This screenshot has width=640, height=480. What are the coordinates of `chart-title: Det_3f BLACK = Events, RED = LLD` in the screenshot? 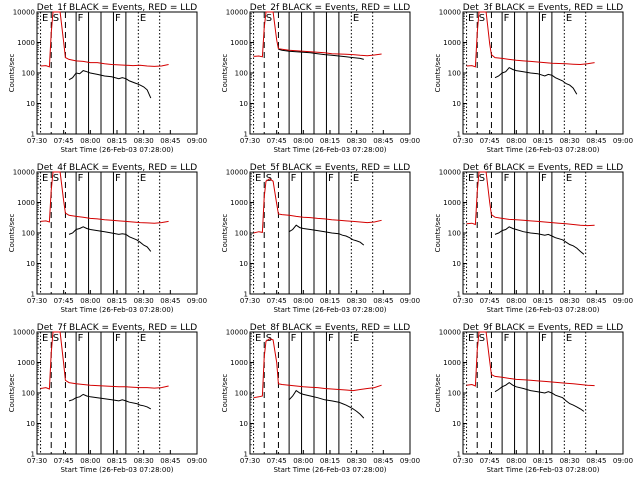 It's located at (543, 8).